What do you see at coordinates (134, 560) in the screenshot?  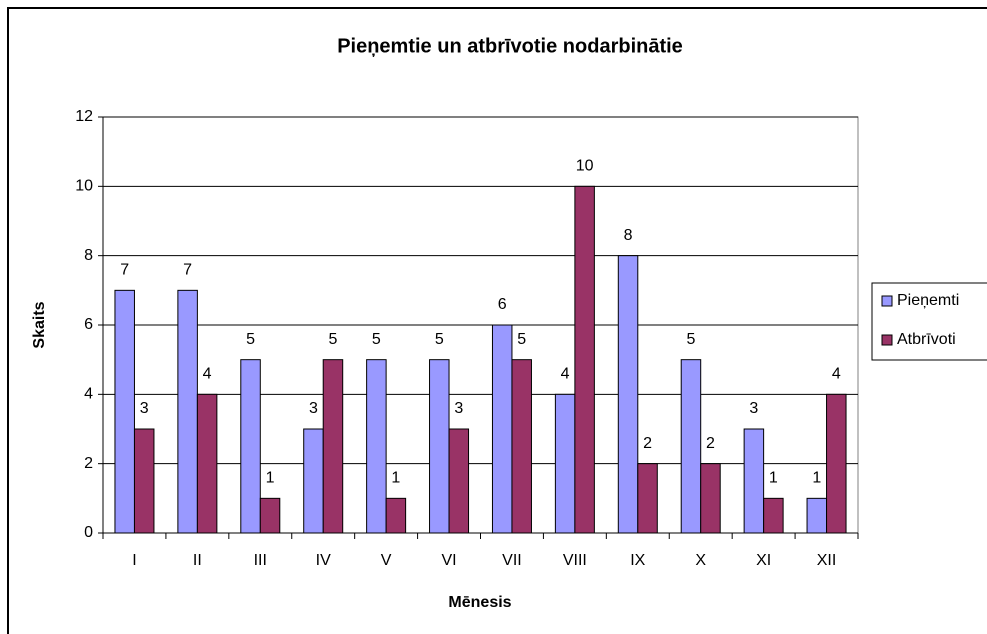 I see `x-tick-label: I` at bounding box center [134, 560].